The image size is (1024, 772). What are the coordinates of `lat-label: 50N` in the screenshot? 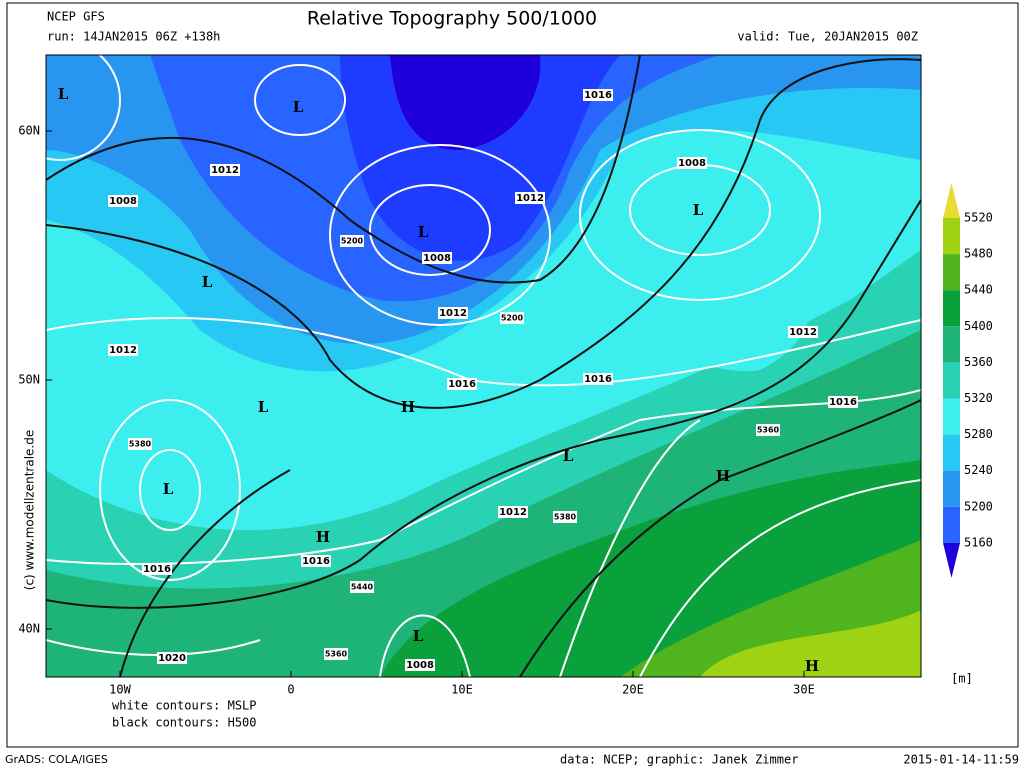 It's located at (29, 380).